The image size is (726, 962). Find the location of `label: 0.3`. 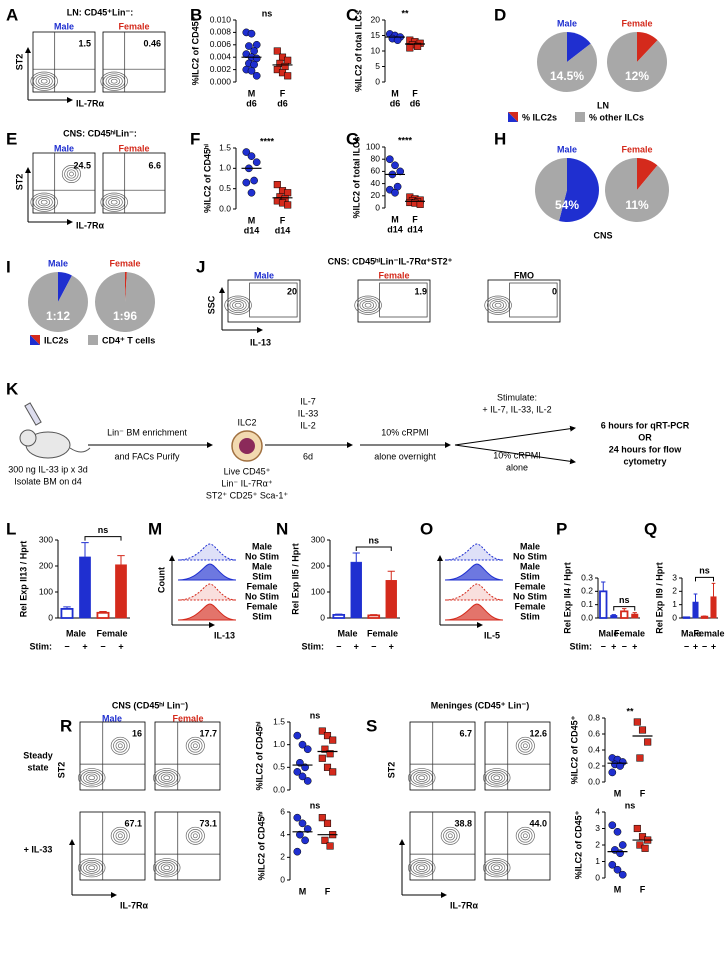

label: 0.3 is located at coordinates (587, 577).